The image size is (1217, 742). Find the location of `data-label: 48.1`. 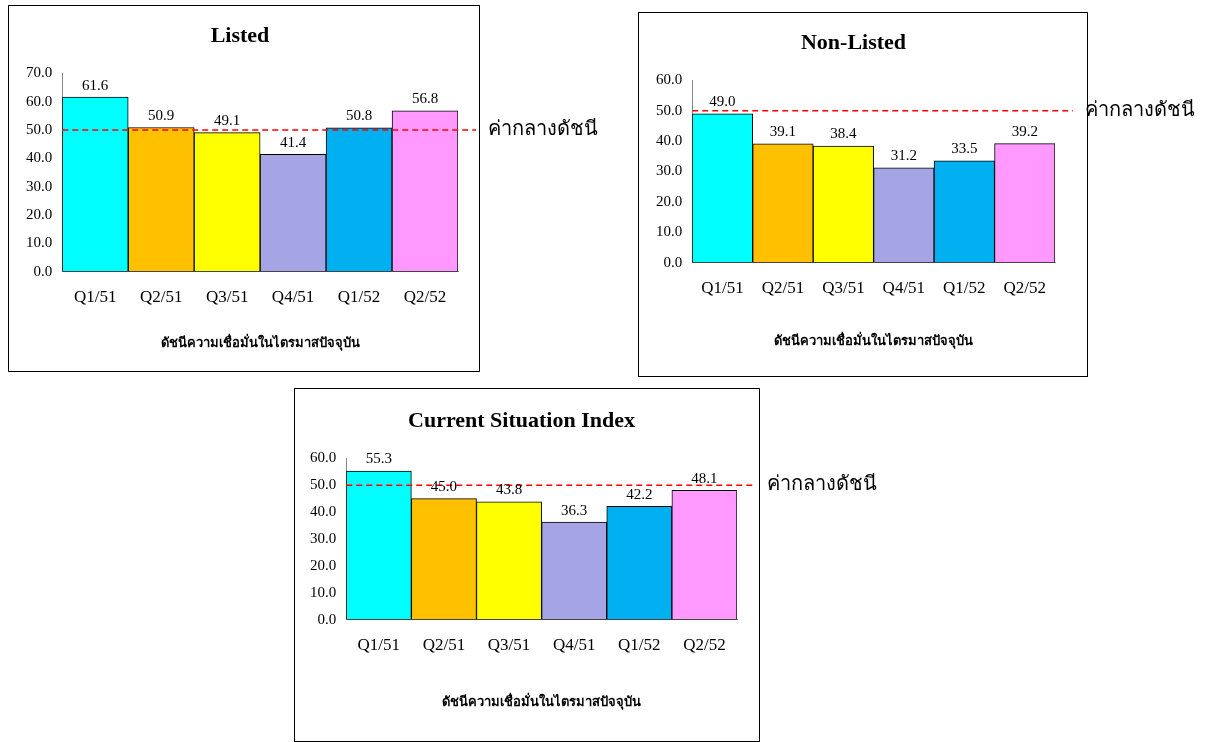

data-label: 48.1 is located at coordinates (704, 477).